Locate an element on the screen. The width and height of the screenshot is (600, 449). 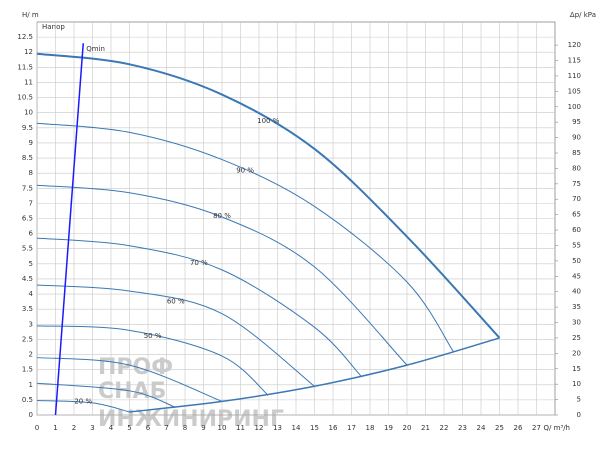
y-tick-label: 8 is located at coordinates (31, 173).